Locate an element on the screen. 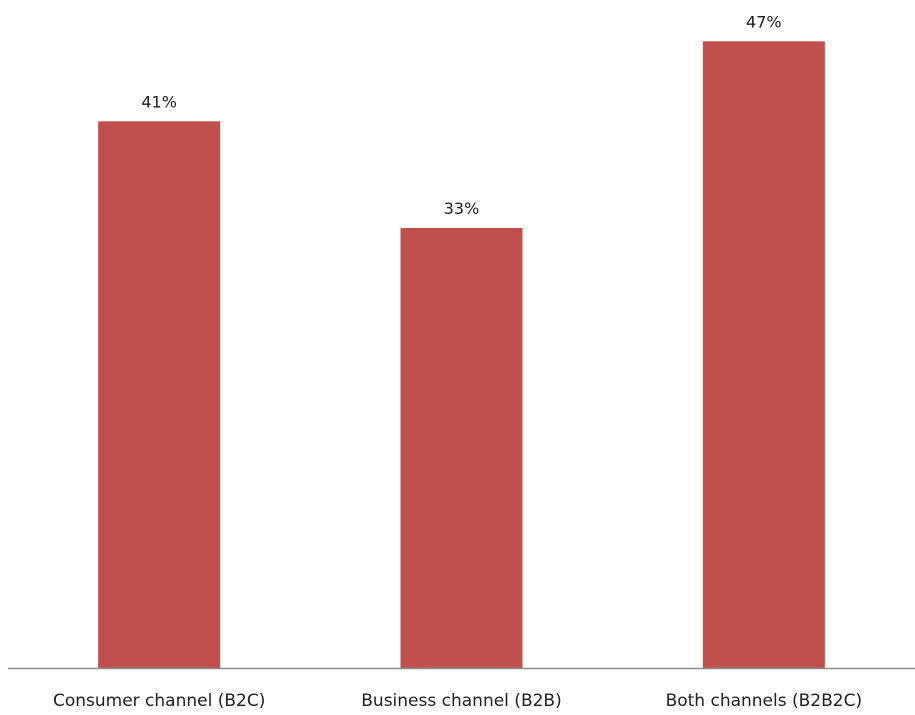 Image resolution: width=915 pixels, height=715 pixels. data-label-business-channel-b2b: 33% is located at coordinates (462, 208).